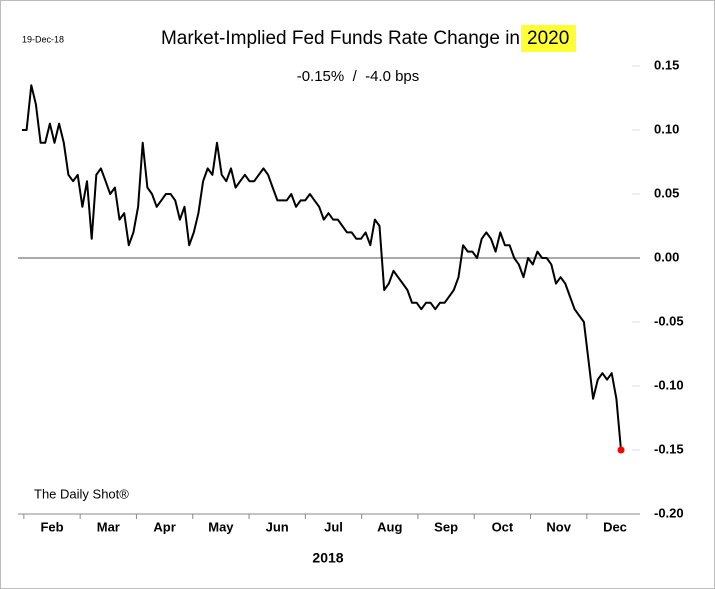 Image resolution: width=715 pixels, height=589 pixels. What do you see at coordinates (666, 128) in the screenshot?
I see `y-tick-label: 0.10` at bounding box center [666, 128].